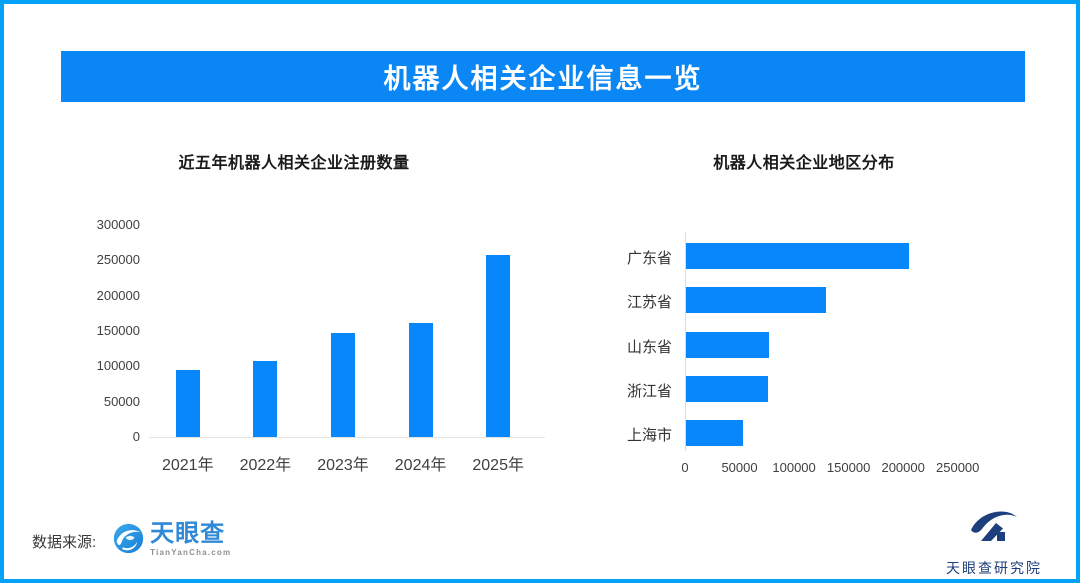  What do you see at coordinates (118, 260) in the screenshot?
I see `y-axis-tick-label: 250000` at bounding box center [118, 260].